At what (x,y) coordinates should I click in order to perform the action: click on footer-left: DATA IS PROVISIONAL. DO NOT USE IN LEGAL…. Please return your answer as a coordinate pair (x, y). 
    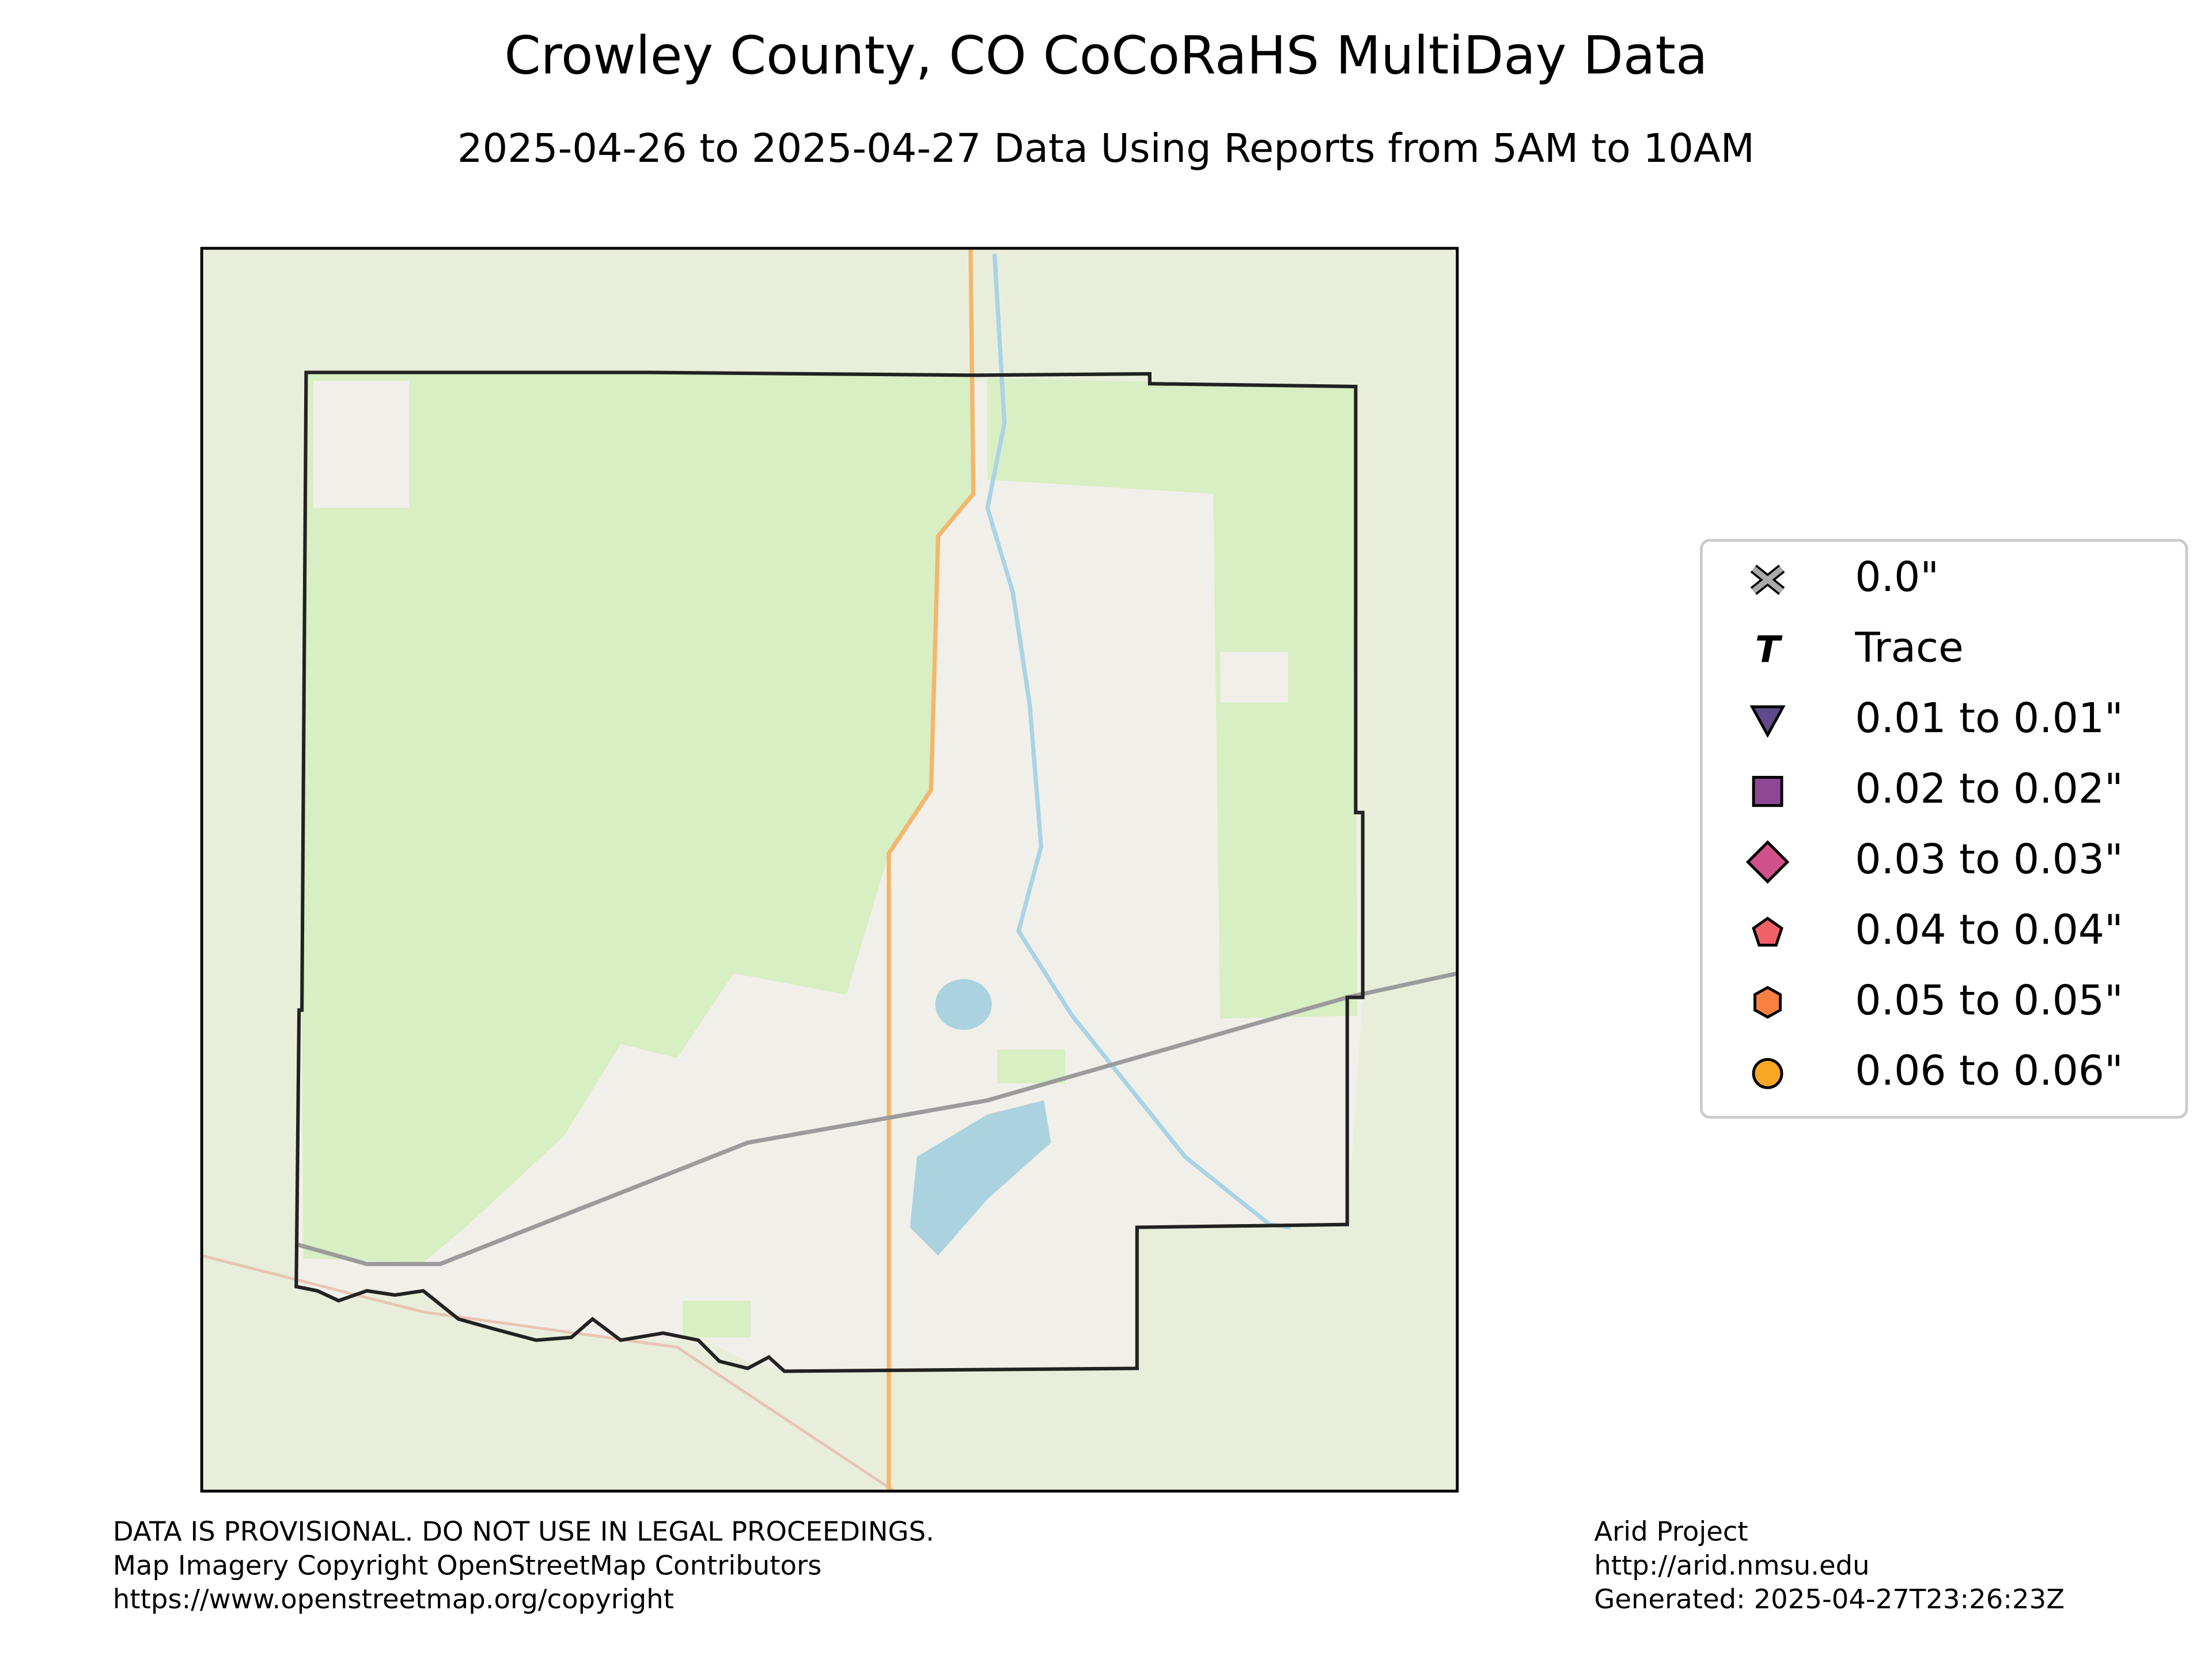
    Looking at the image, I should click on (523, 1531).